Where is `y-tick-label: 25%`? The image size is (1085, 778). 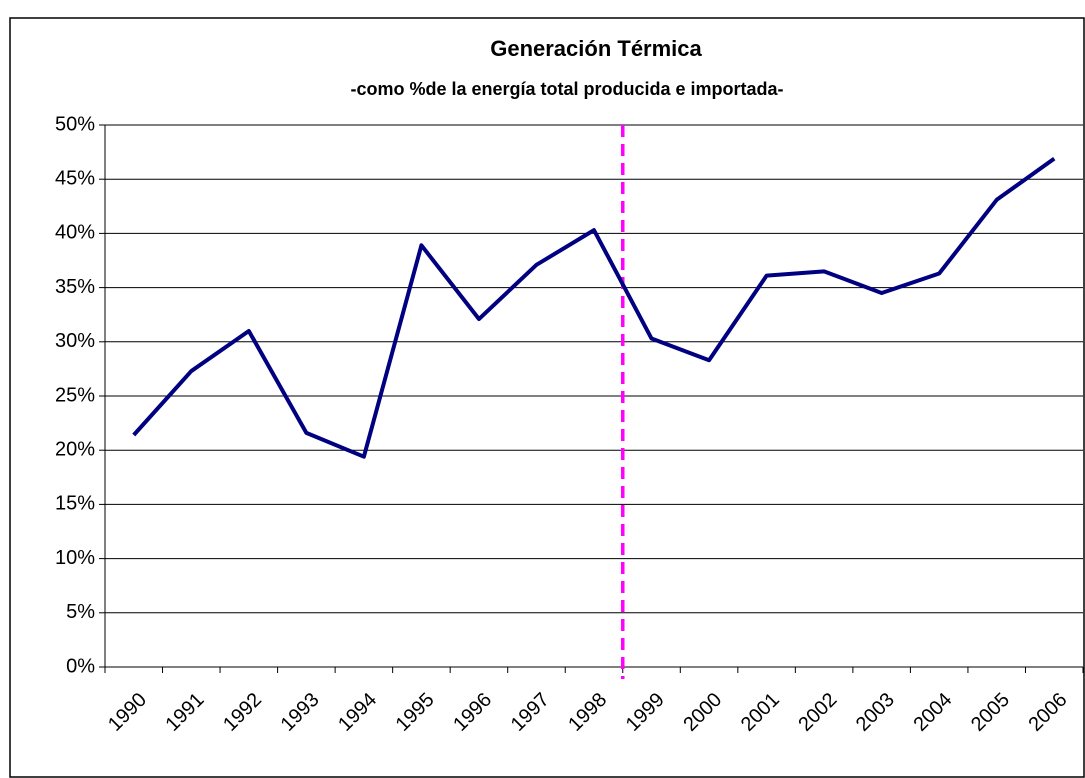
y-tick-label: 25% is located at coordinates (75, 395).